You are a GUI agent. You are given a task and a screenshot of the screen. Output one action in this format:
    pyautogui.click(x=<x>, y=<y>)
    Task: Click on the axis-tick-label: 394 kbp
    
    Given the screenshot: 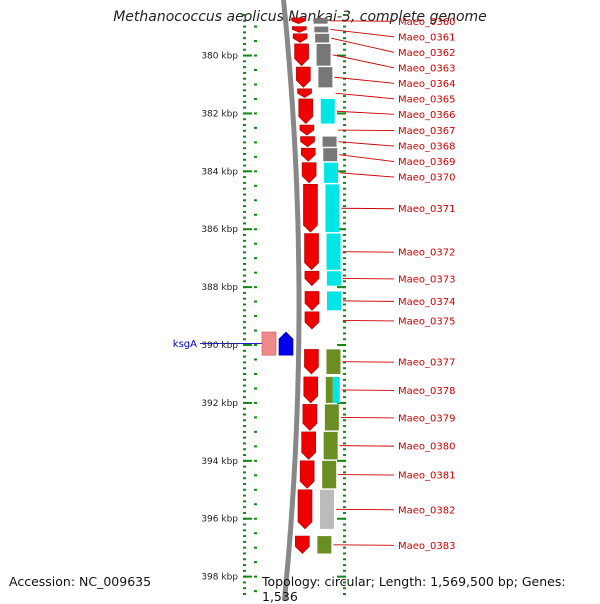 What is the action you would take?
    pyautogui.click(x=219, y=462)
    